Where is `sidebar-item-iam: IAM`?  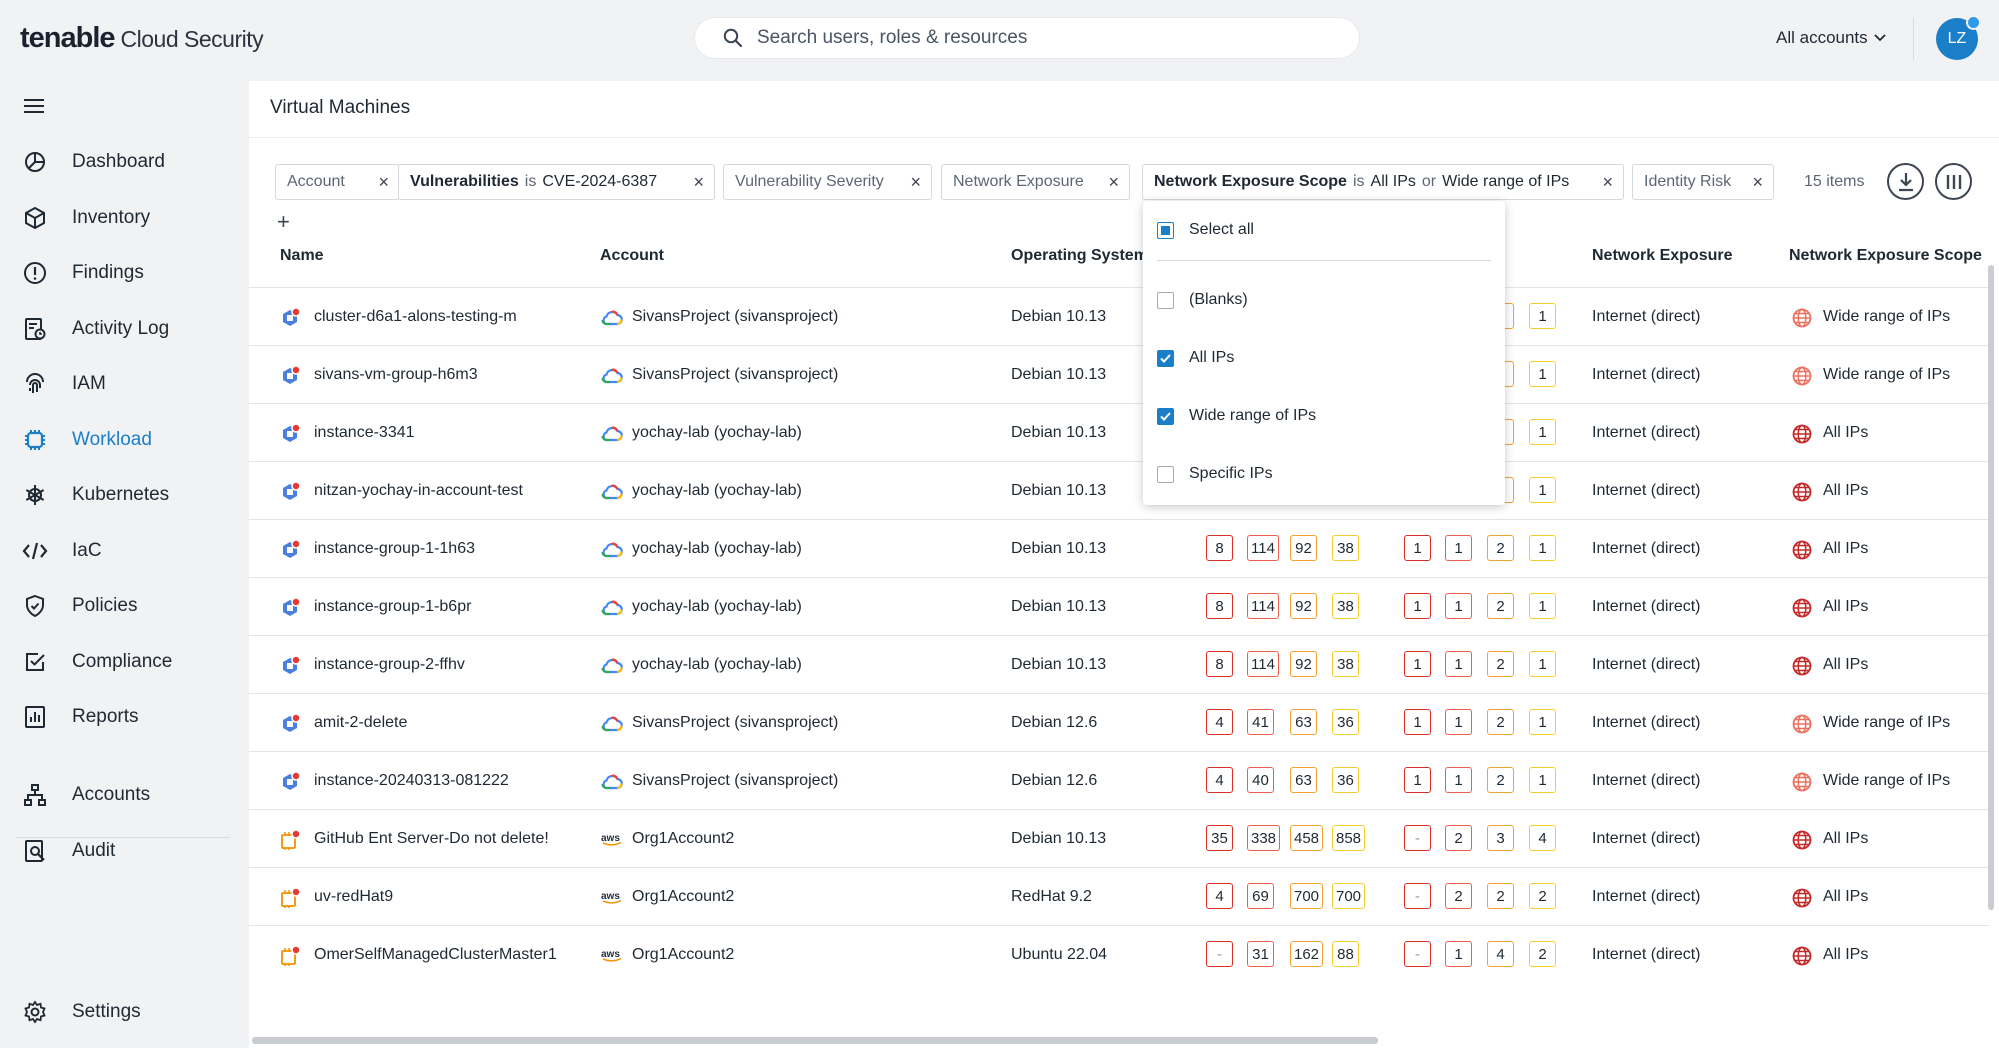 sidebar-item-iam: IAM is located at coordinates (123, 384).